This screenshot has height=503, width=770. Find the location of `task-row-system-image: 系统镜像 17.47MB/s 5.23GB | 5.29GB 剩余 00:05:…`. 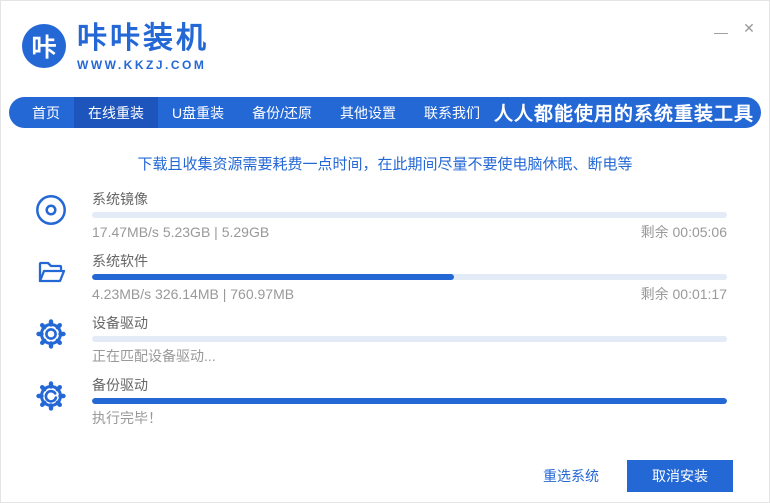

task-row-system-image: 系统镜像 17.47MB/s 5.23GB | 5.29GB 剩余 00:05:… is located at coordinates (379, 215).